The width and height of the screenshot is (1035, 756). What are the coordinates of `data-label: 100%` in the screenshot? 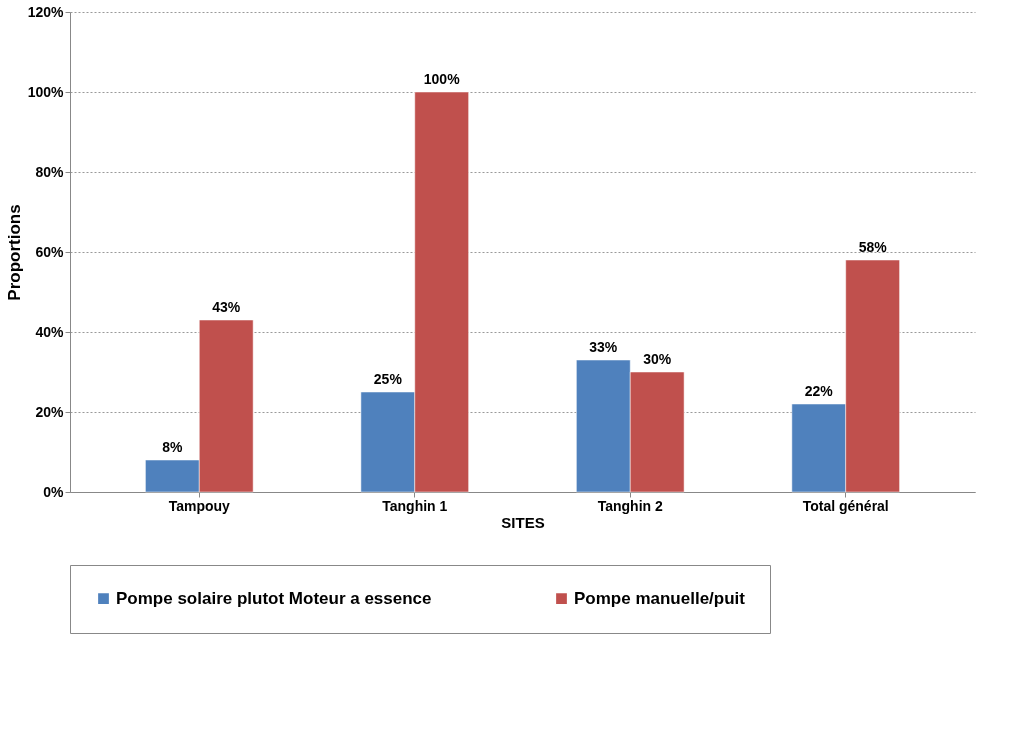 It's located at (442, 79).